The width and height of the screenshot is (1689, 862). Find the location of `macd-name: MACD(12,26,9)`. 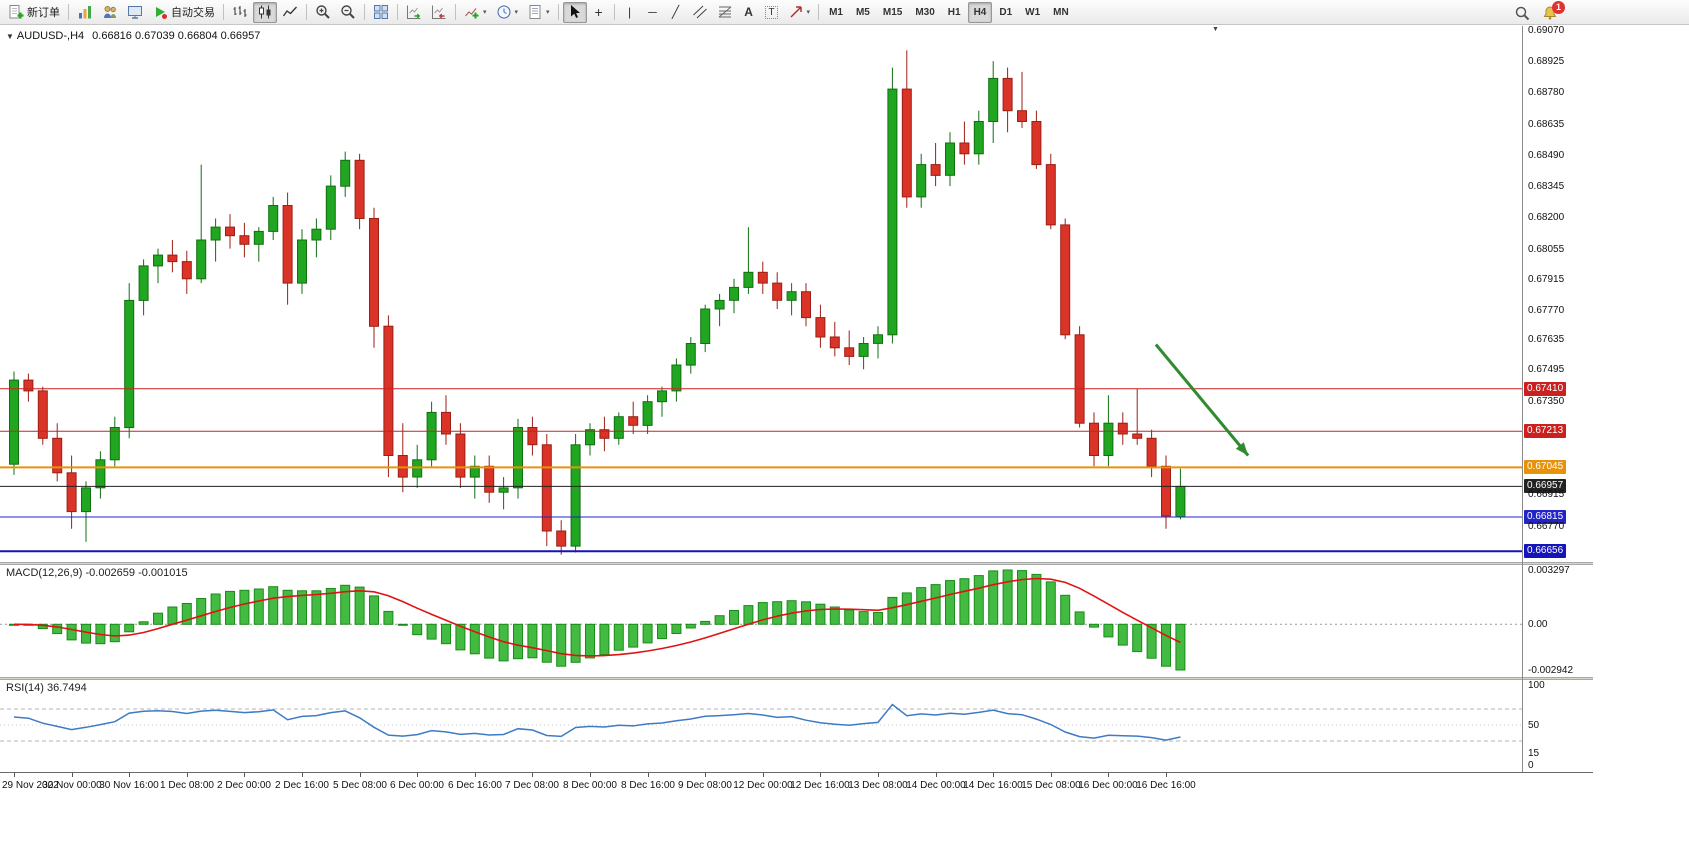

macd-name: MACD(12,26,9) is located at coordinates (44, 573).